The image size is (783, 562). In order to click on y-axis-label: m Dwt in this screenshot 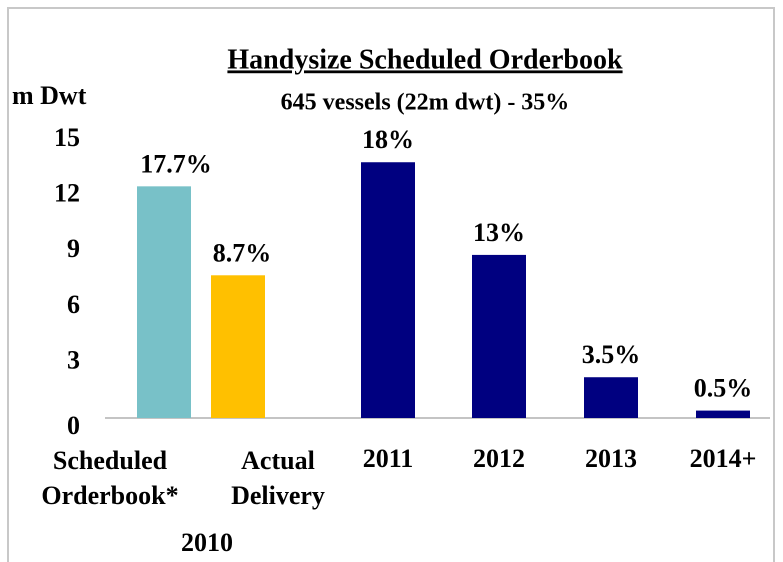, I will do `click(49, 95)`.